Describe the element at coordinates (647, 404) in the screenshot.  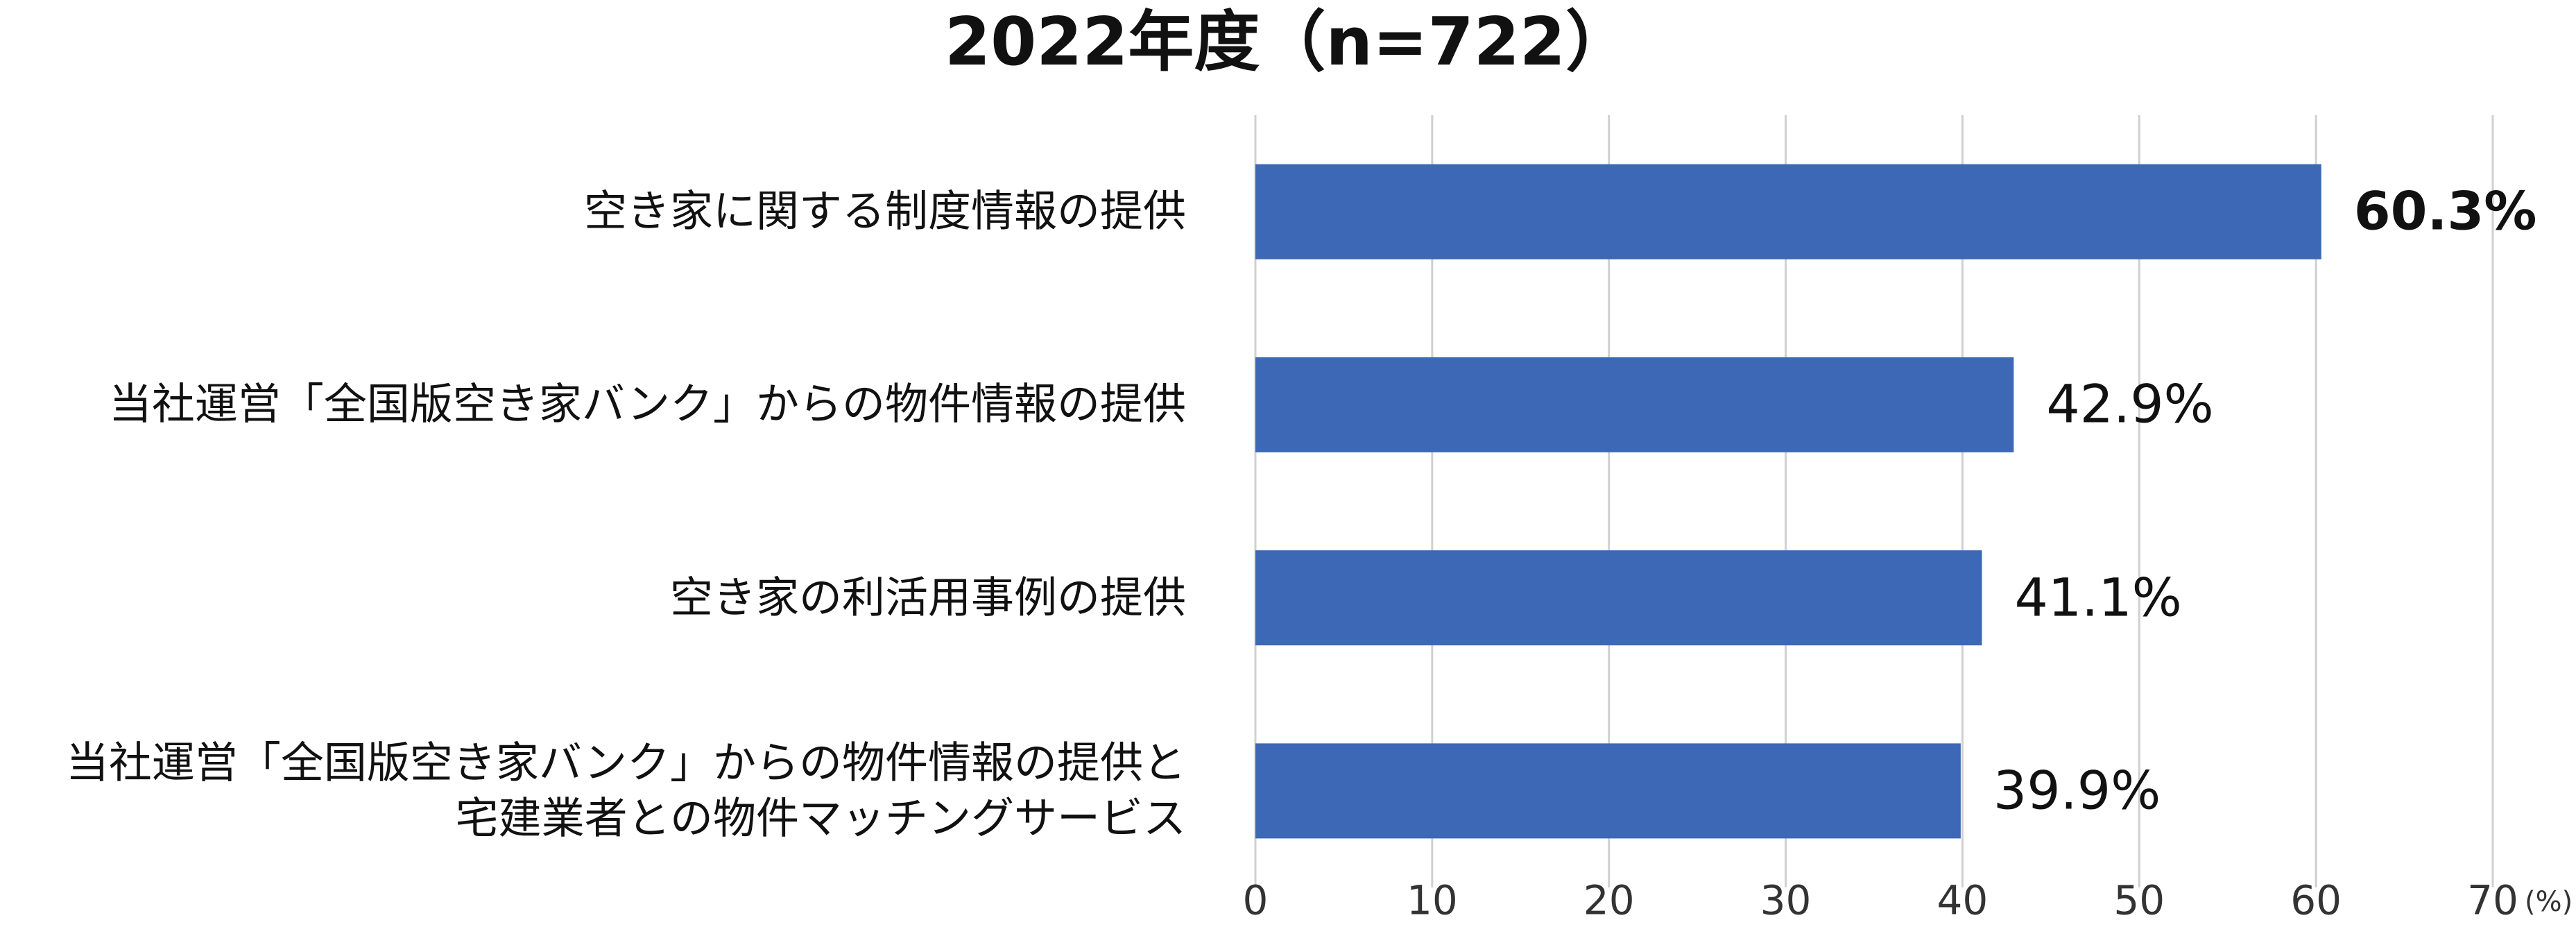
I see `category-label: 当社運営「全国版空き家バンク」からの物件情報の提供` at that location.